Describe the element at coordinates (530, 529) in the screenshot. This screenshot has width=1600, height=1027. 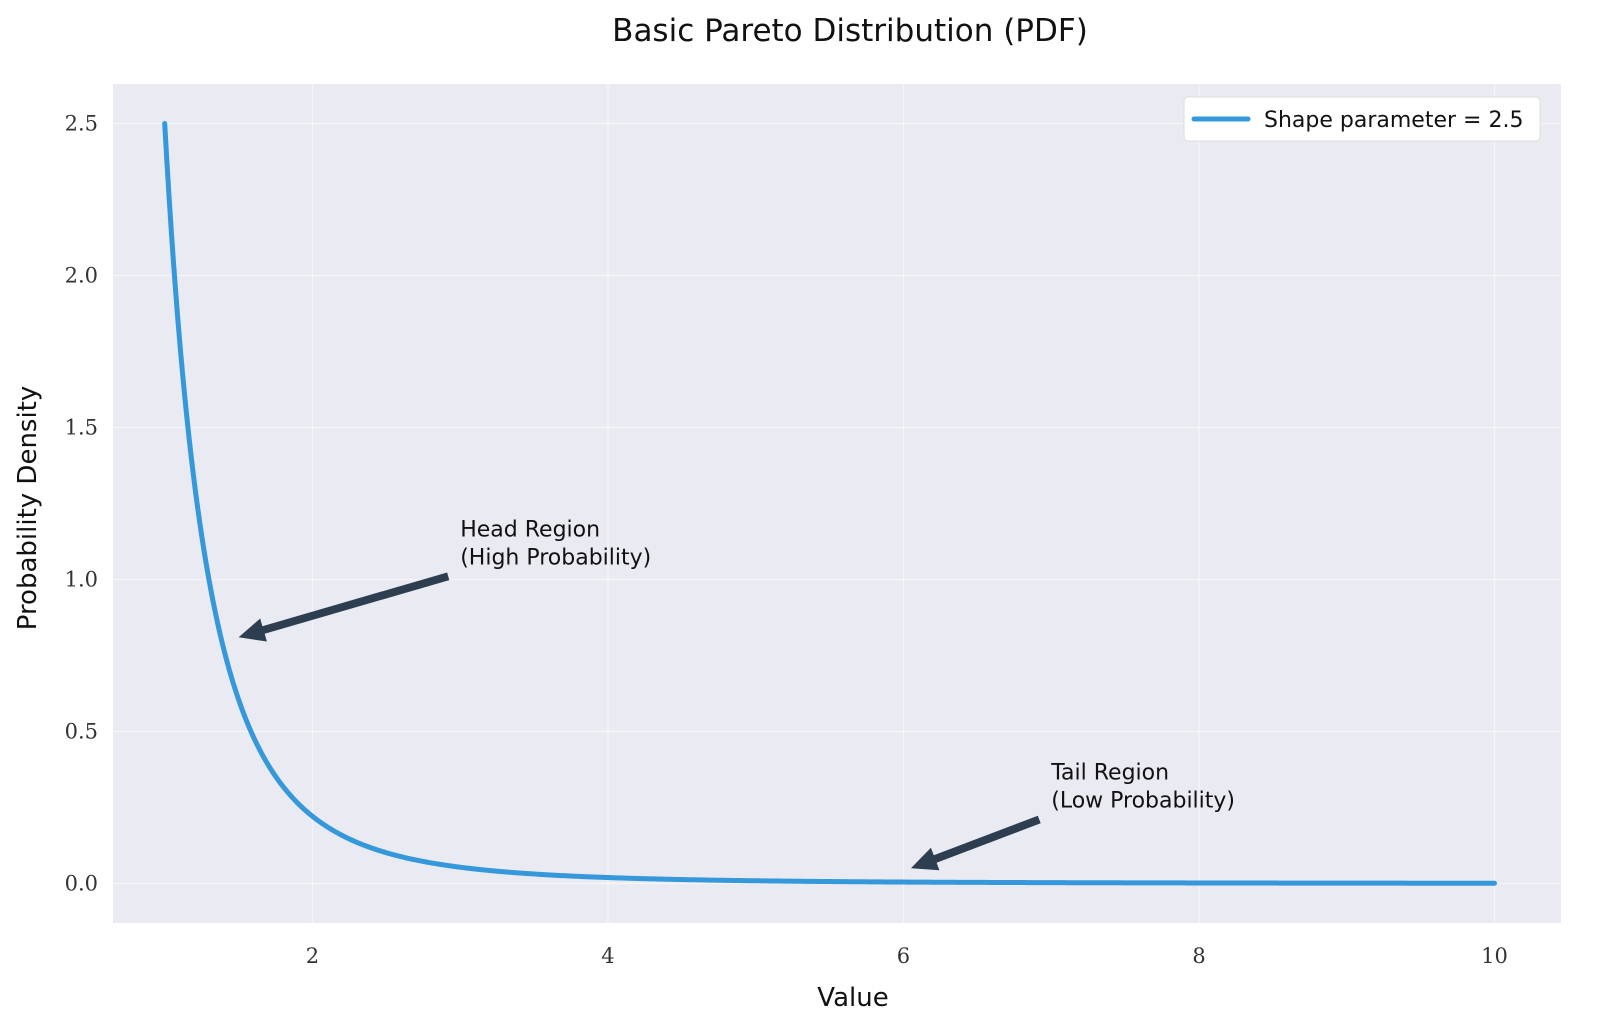
I see `annotation-text: Head Region` at that location.